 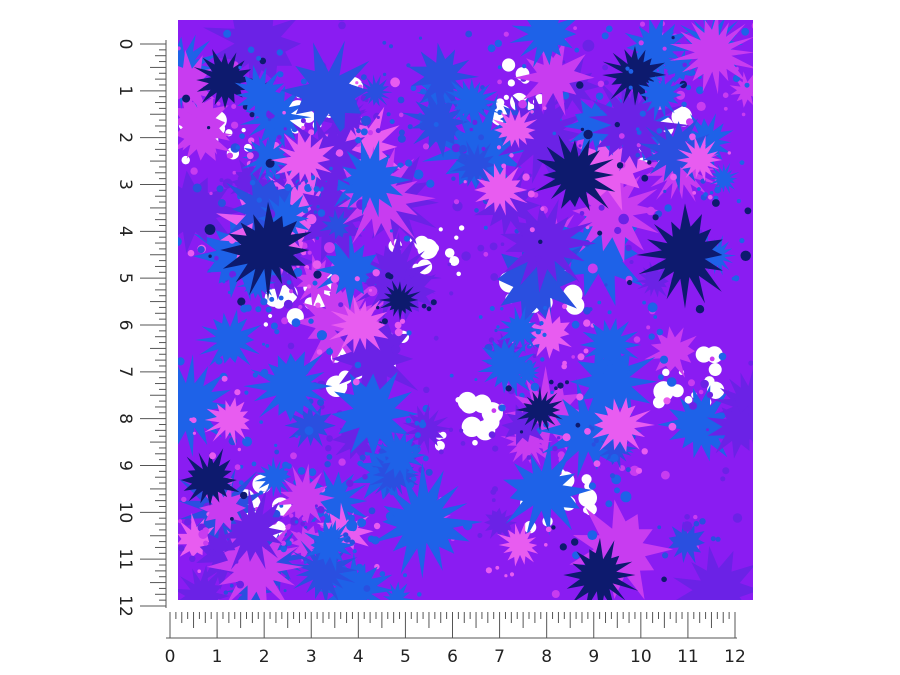 I want to click on vertical-ruler-label: 6, so click(x=125, y=325).